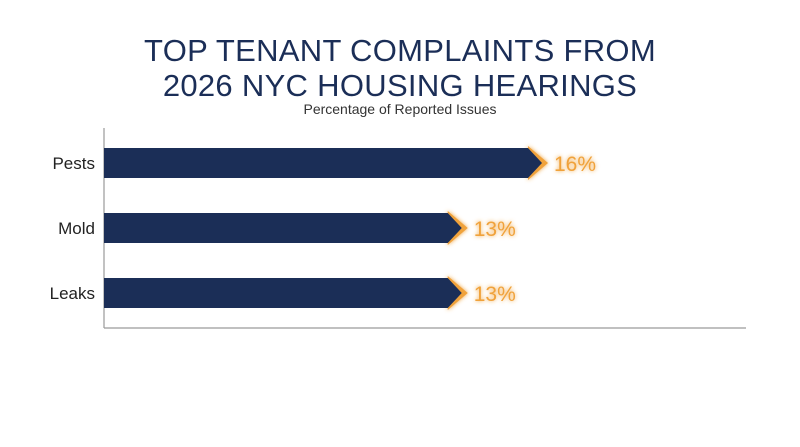 The height and width of the screenshot is (447, 800). Describe the element at coordinates (400, 109) in the screenshot. I see `chart-subtitle: Percentage of Reported Issues` at that location.